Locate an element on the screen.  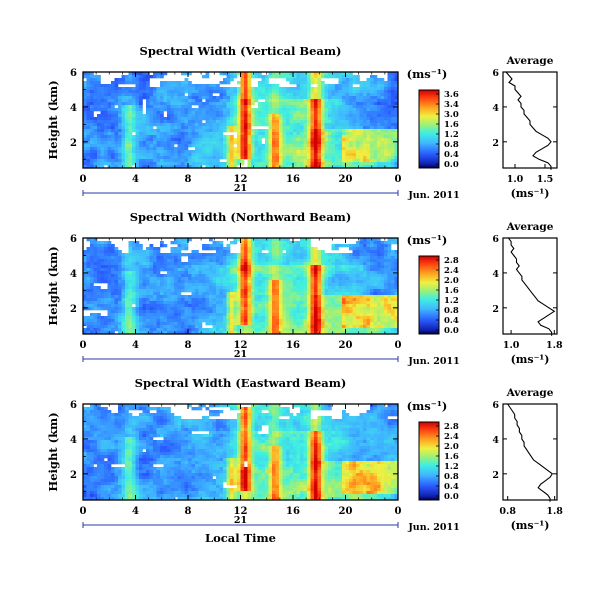
colorbar-tick-label: 3.4 is located at coordinates (451, 105).